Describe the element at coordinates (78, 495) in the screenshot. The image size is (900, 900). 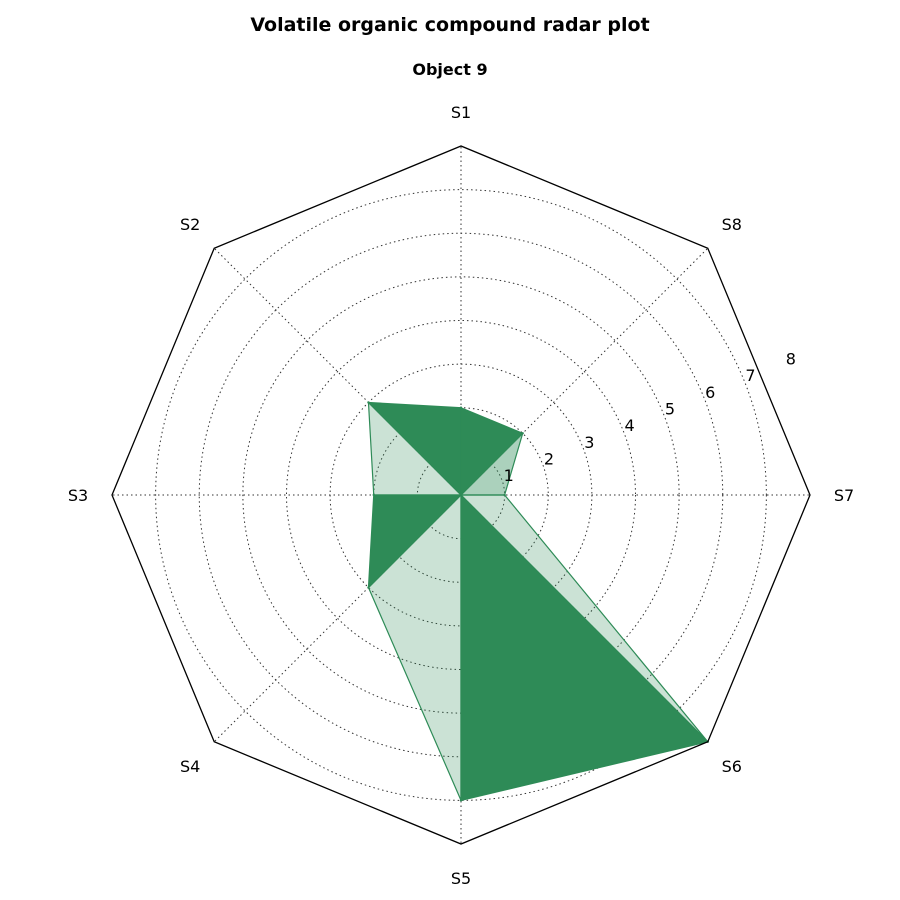
I see `axis-label-s3: S3` at that location.